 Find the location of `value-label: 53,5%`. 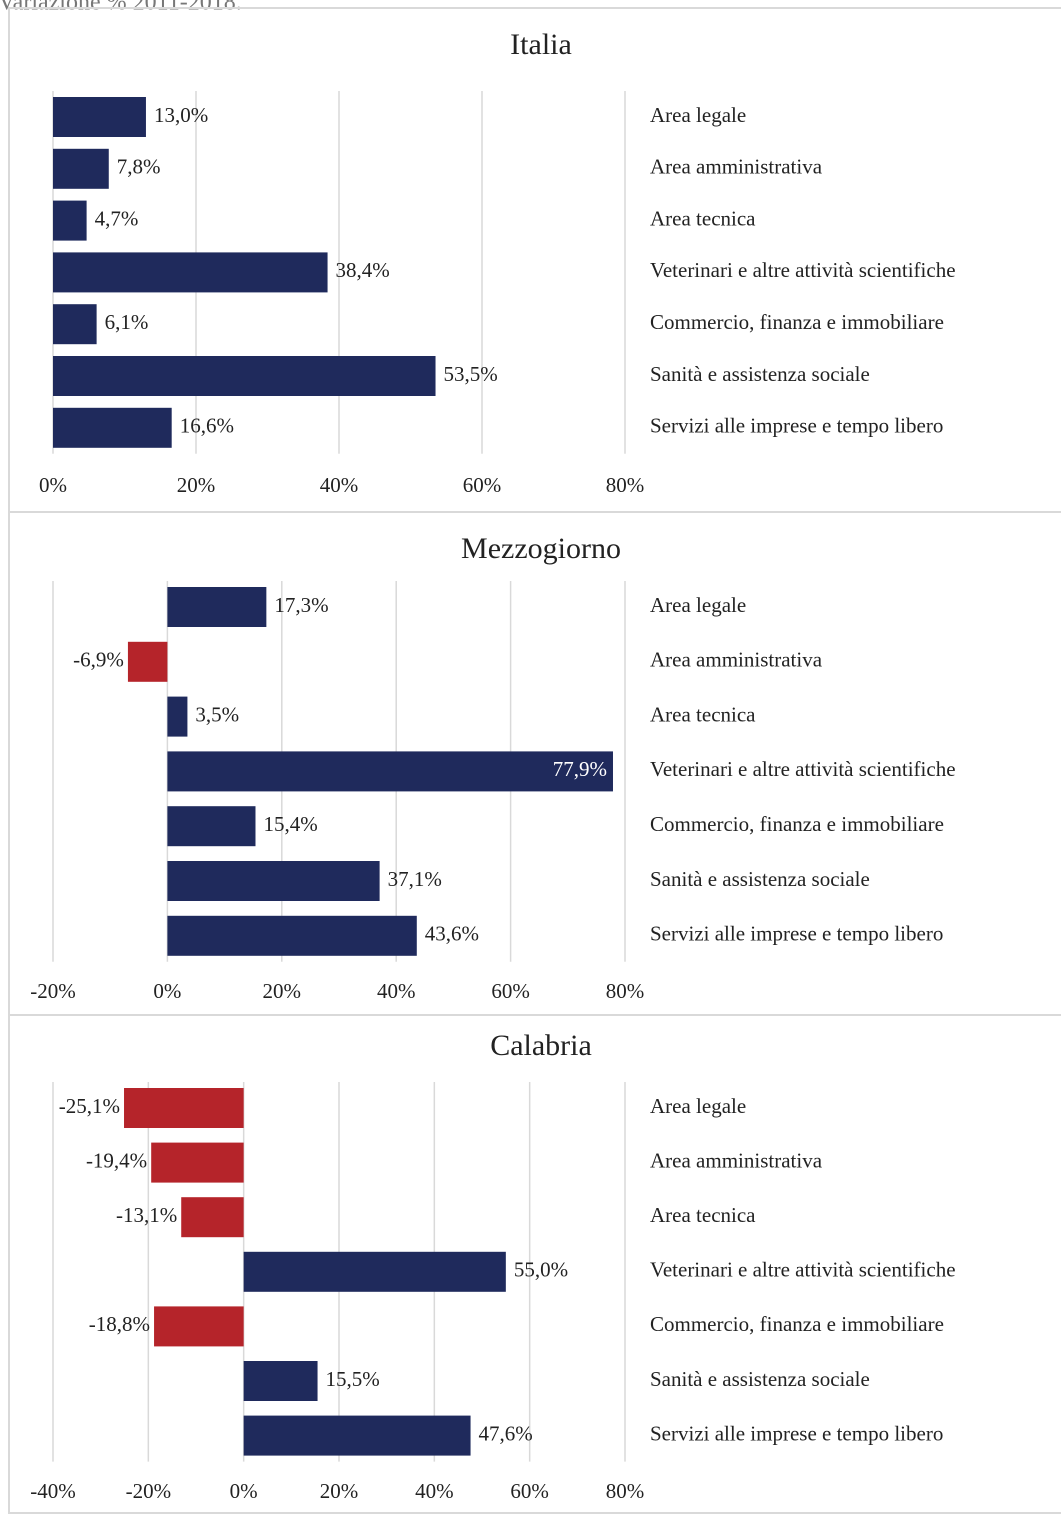

value-label: 53,5% is located at coordinates (471, 374).